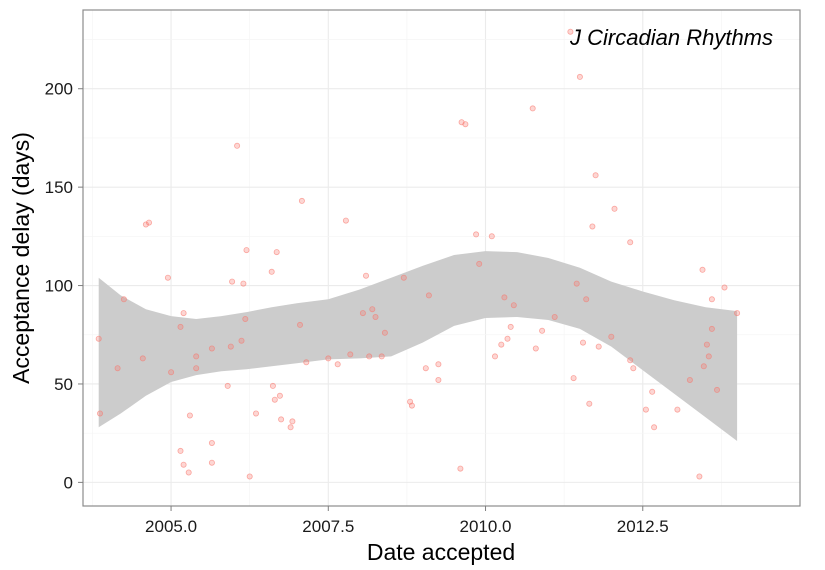 Image resolution: width=825 pixels, height=570 pixels. Describe the element at coordinates (671, 37) in the screenshot. I see `chart-title: J Circadian Rhythms` at that location.